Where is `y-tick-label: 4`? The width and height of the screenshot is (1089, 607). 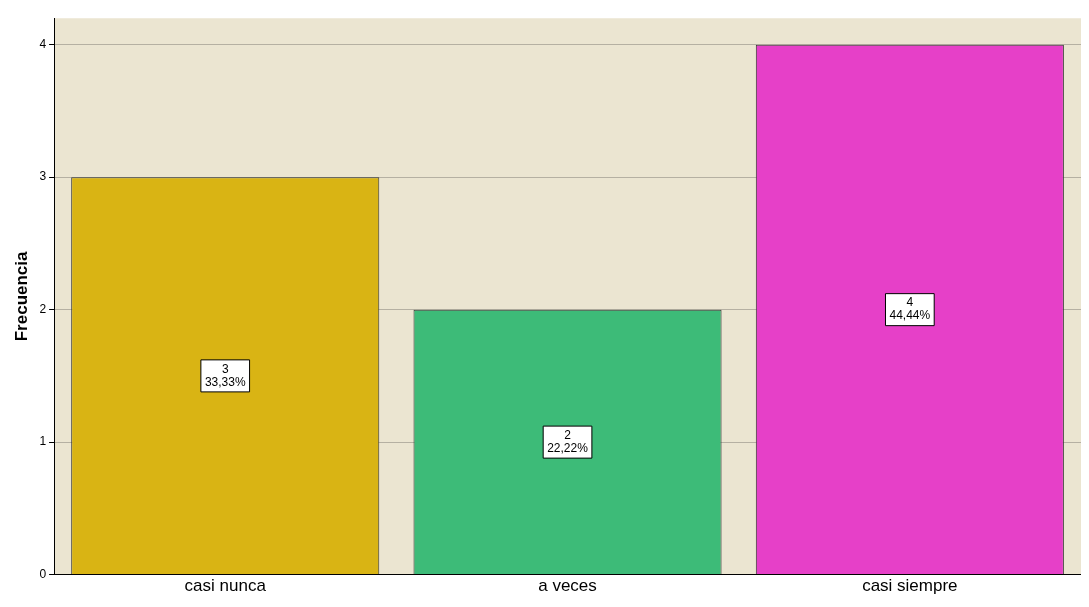 y-tick-label: 4 is located at coordinates (43, 44).